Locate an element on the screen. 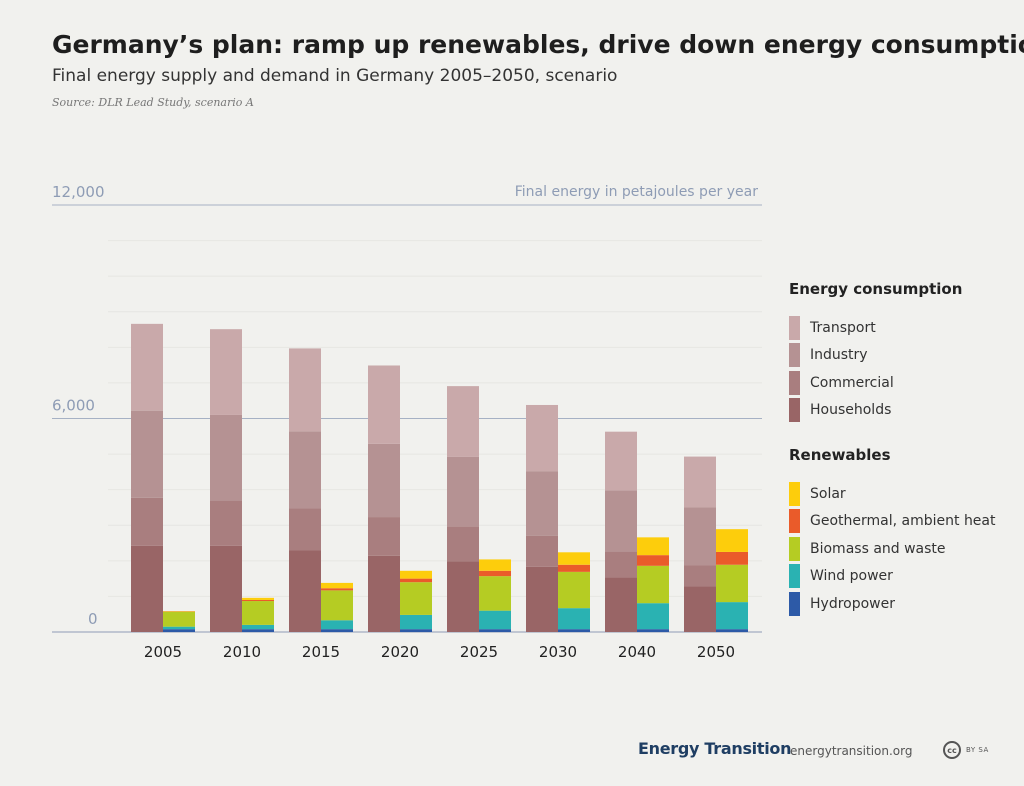  bar-industry-2015 is located at coordinates (305, 470).